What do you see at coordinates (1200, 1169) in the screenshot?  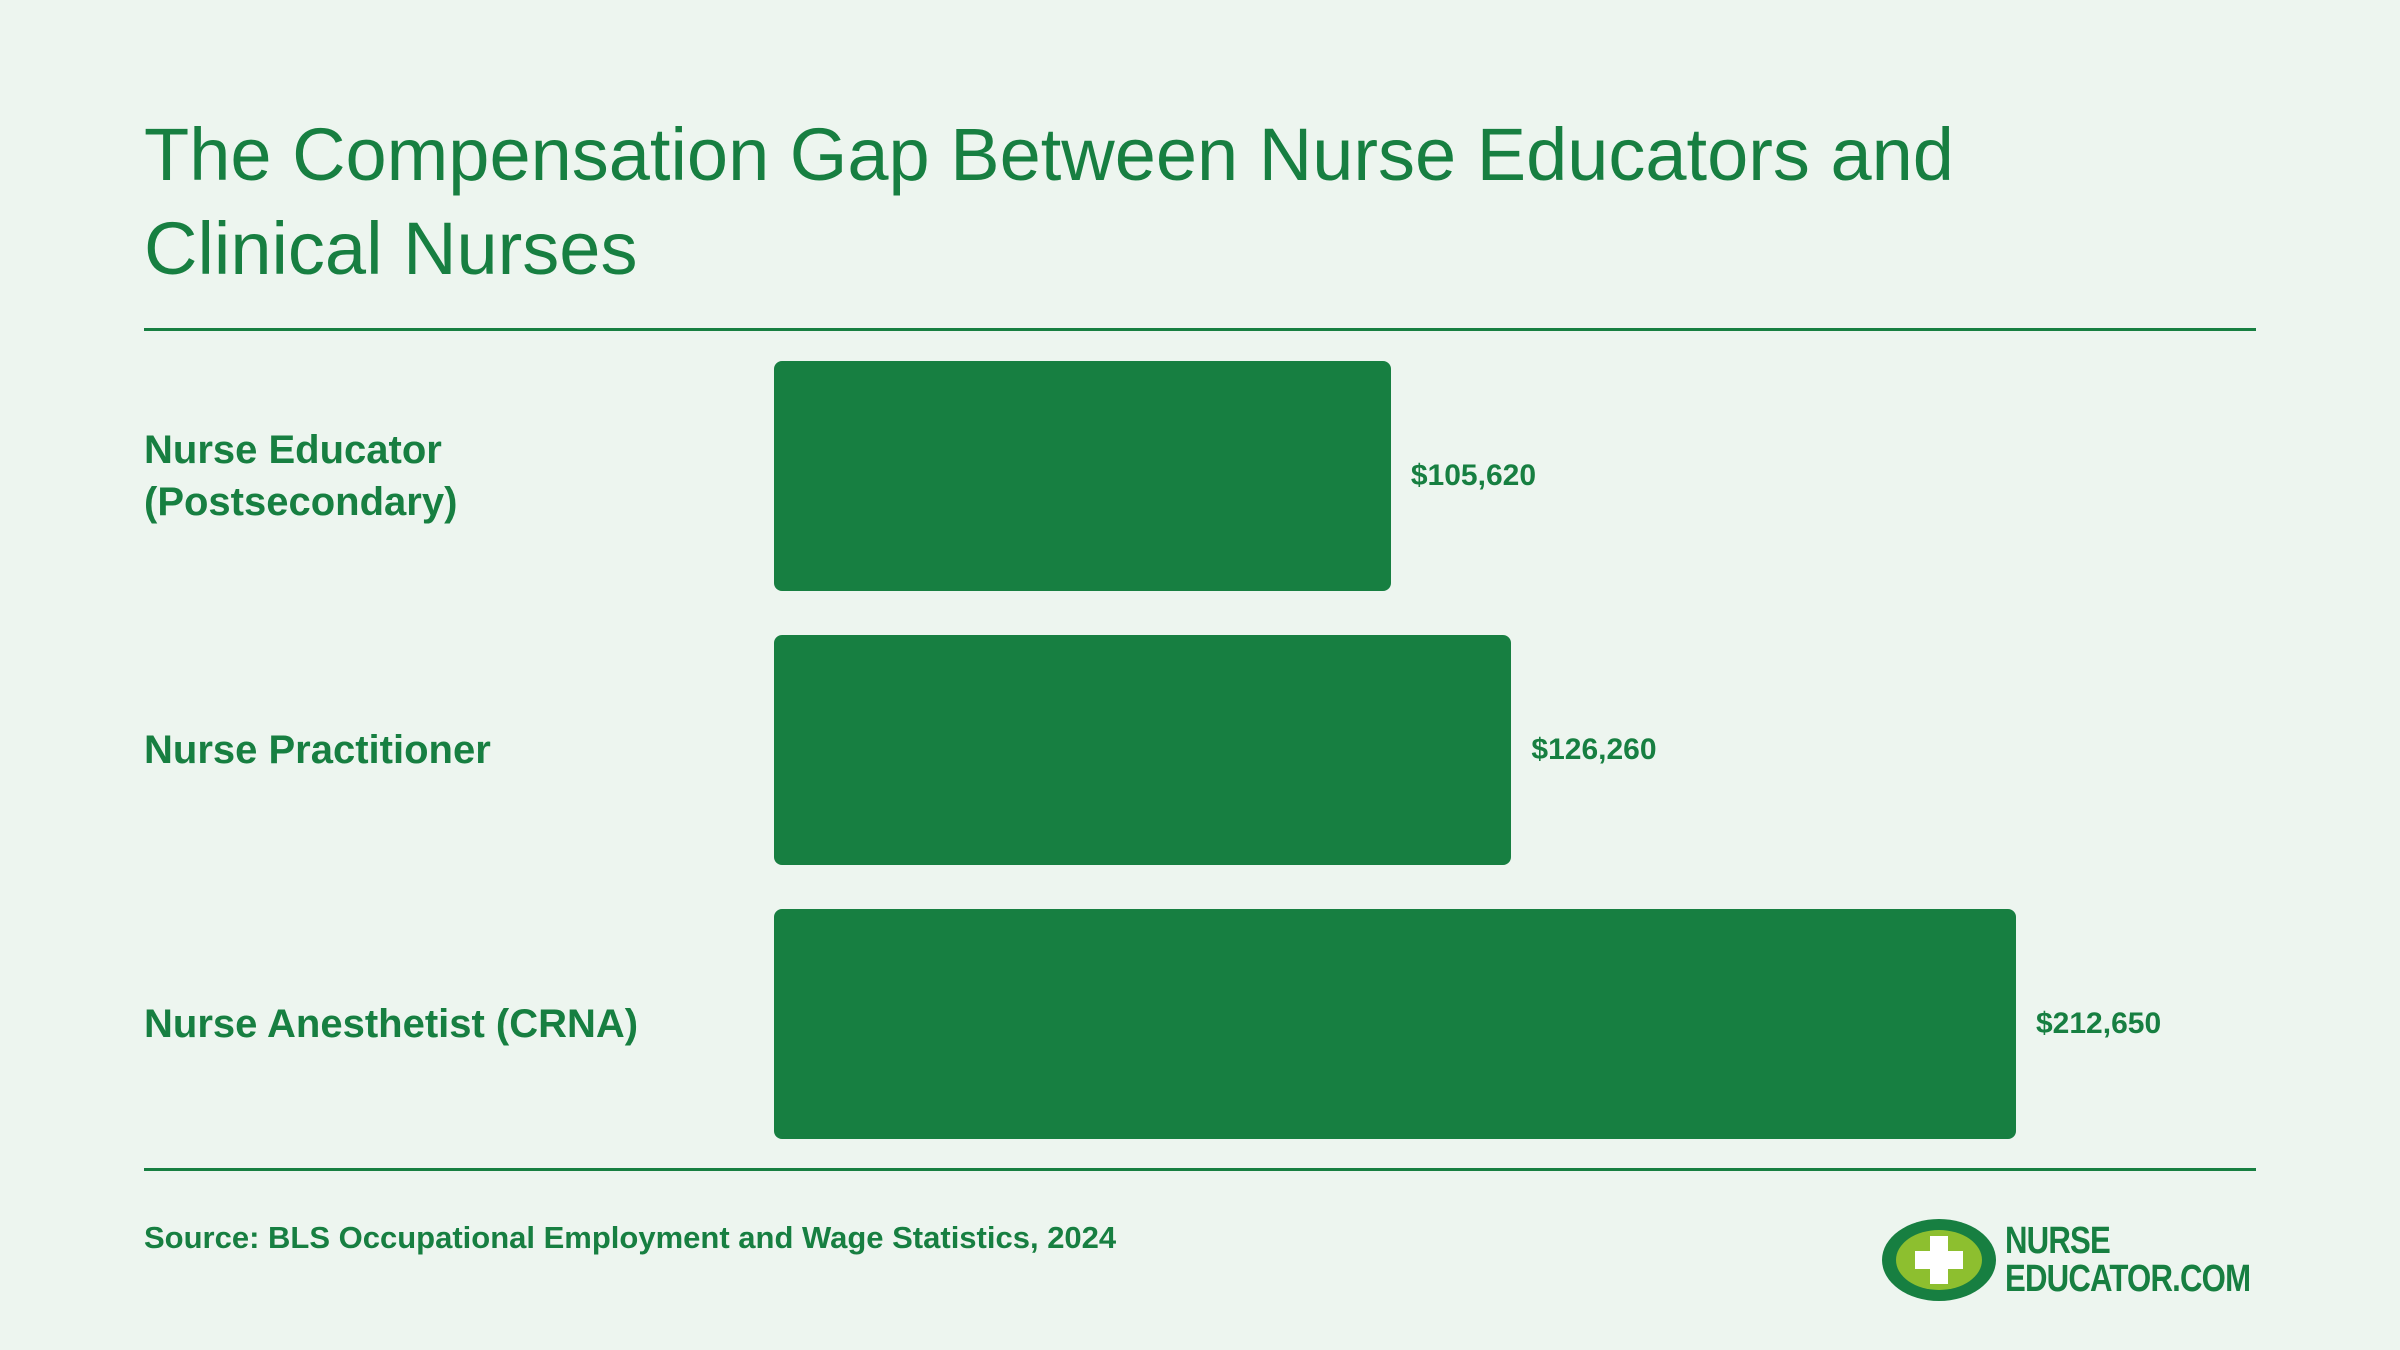 I see `bottom-rule` at bounding box center [1200, 1169].